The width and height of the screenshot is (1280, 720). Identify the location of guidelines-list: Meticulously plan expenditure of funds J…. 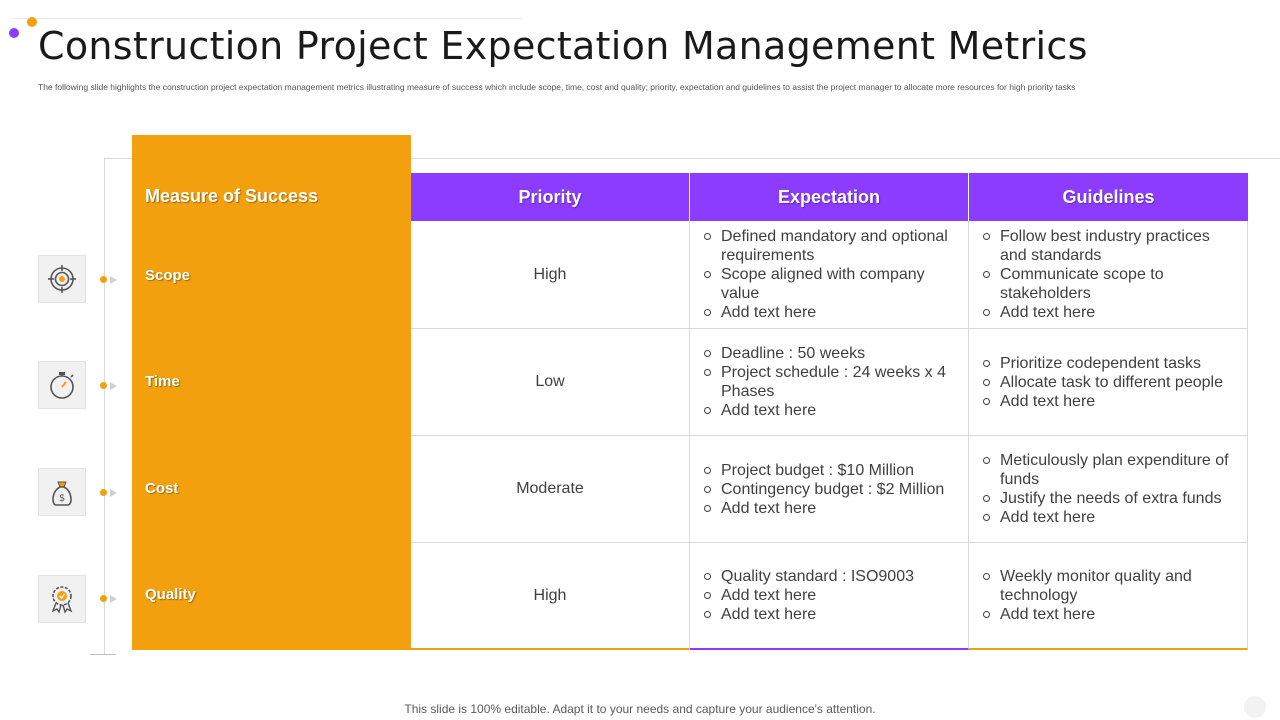
(1108, 489).